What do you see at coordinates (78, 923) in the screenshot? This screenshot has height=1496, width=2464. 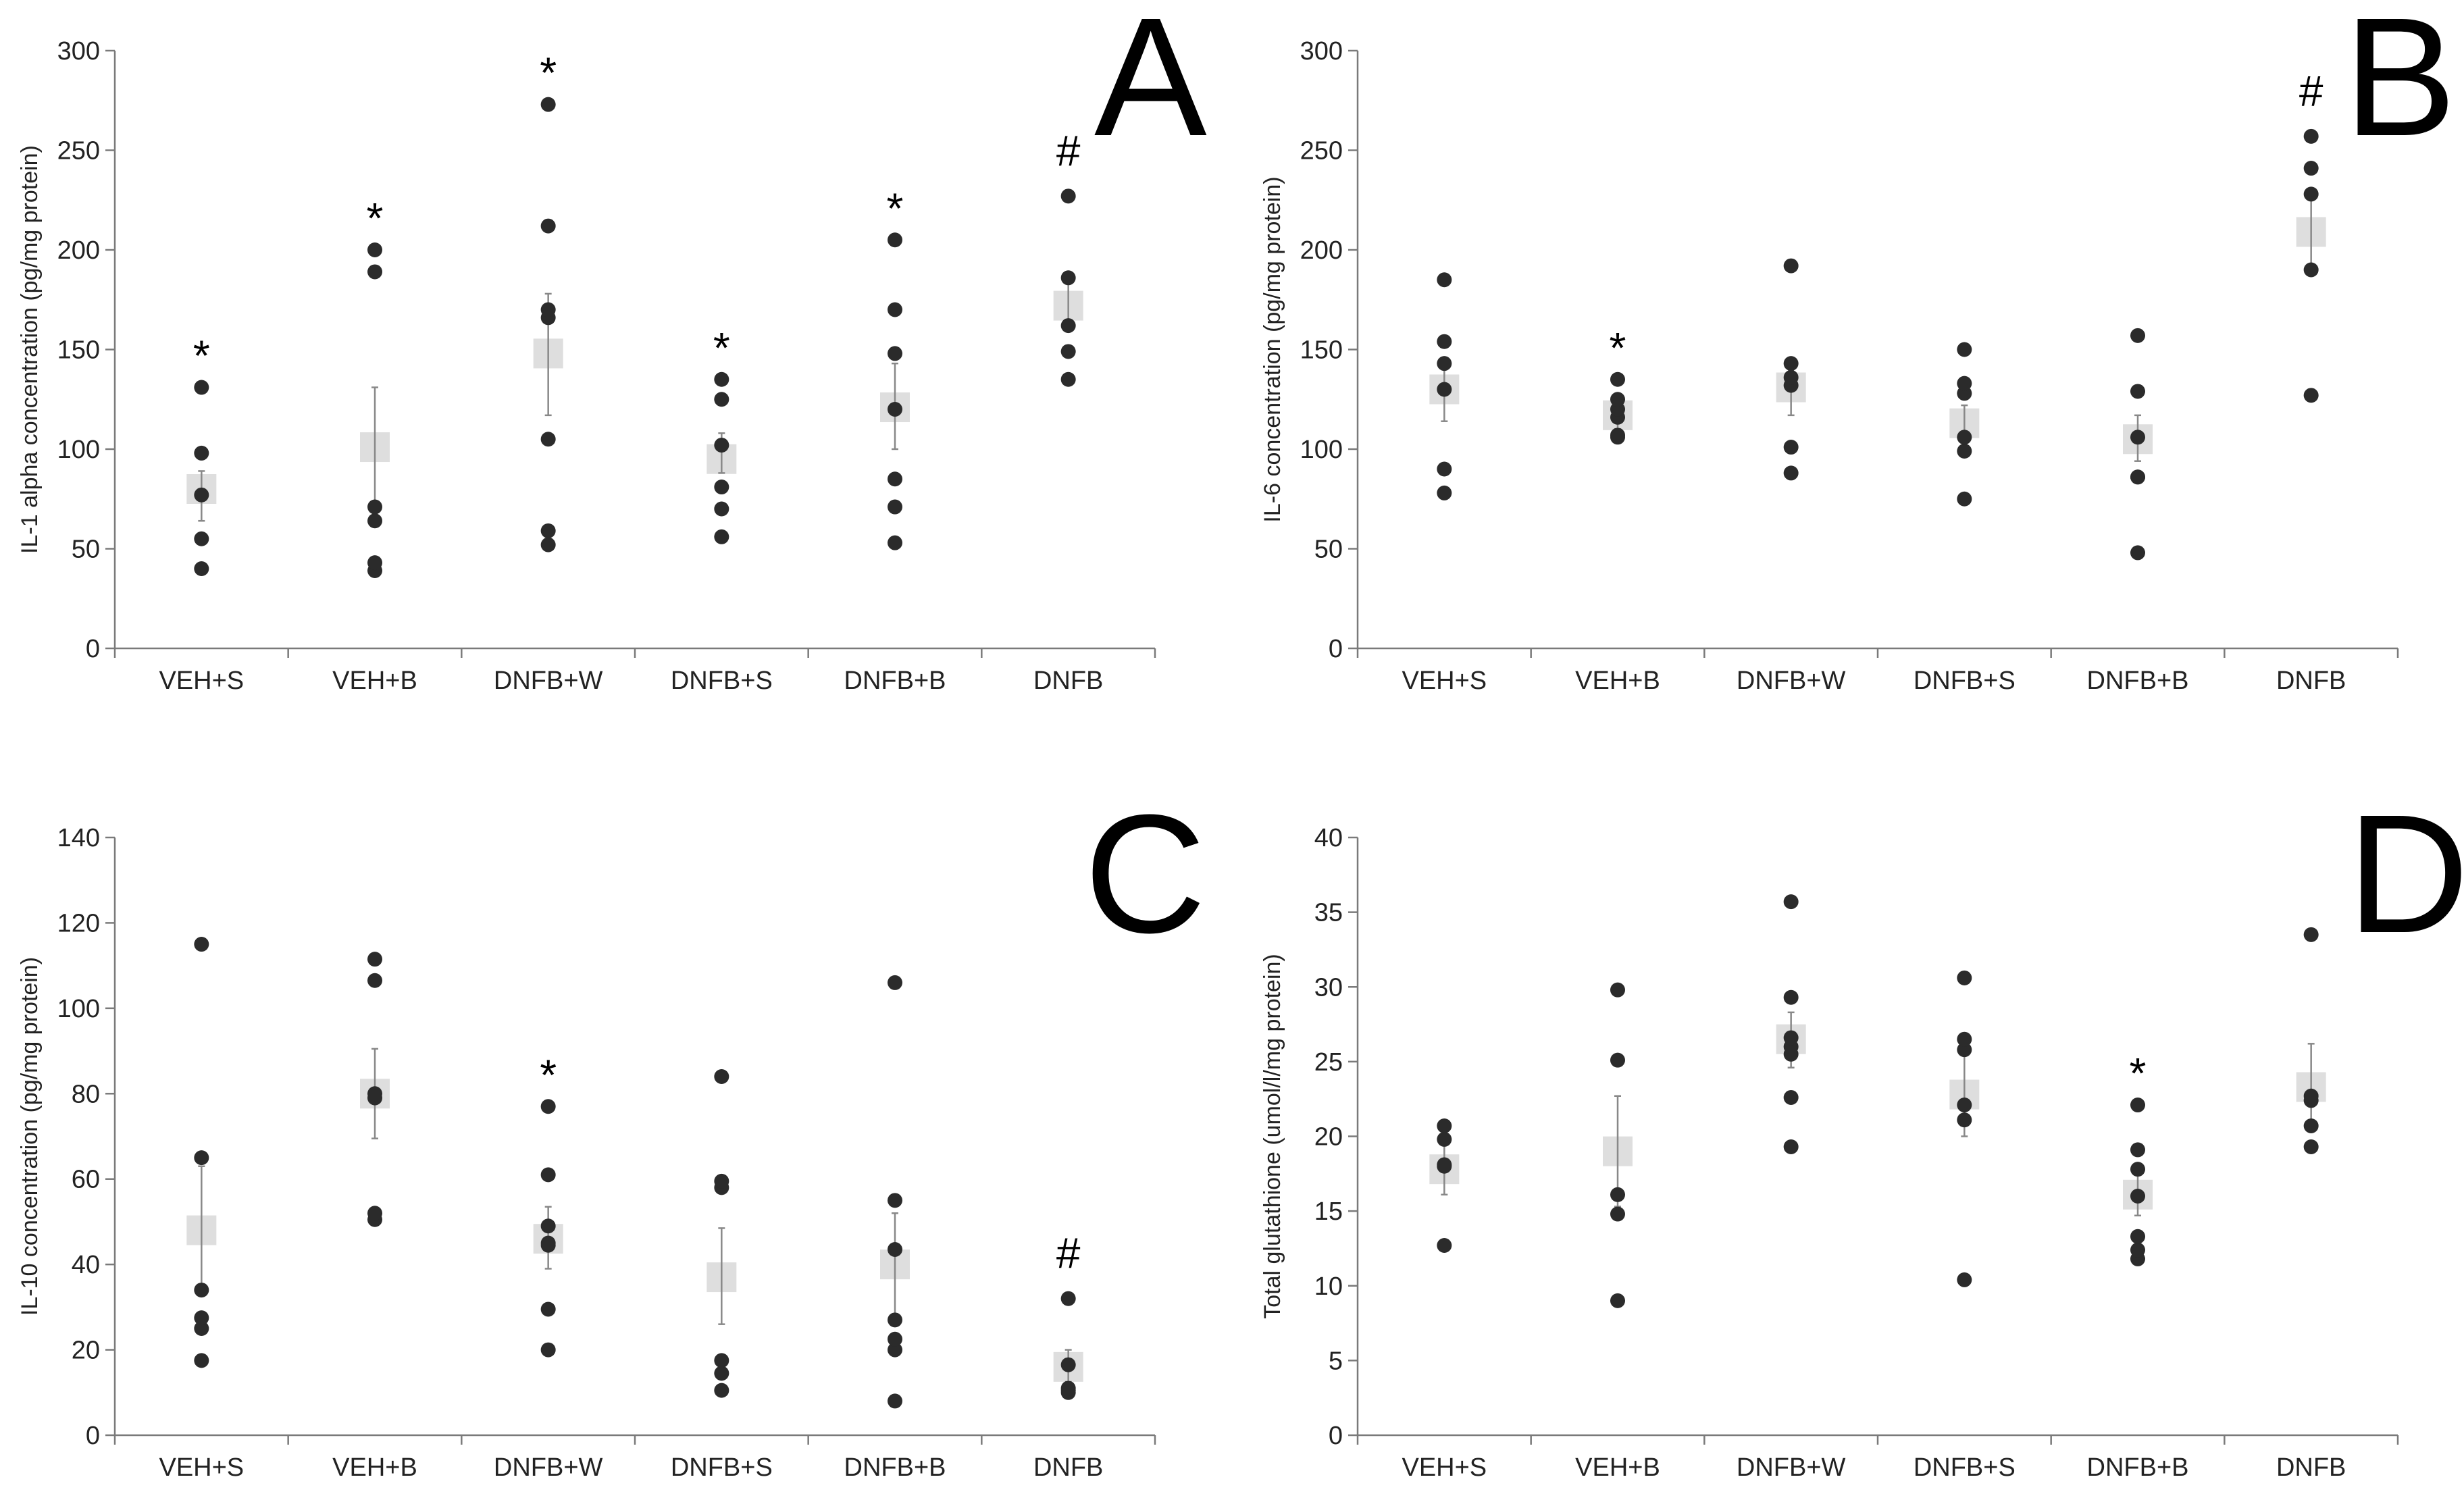 I see `y-tick-label: 120` at bounding box center [78, 923].